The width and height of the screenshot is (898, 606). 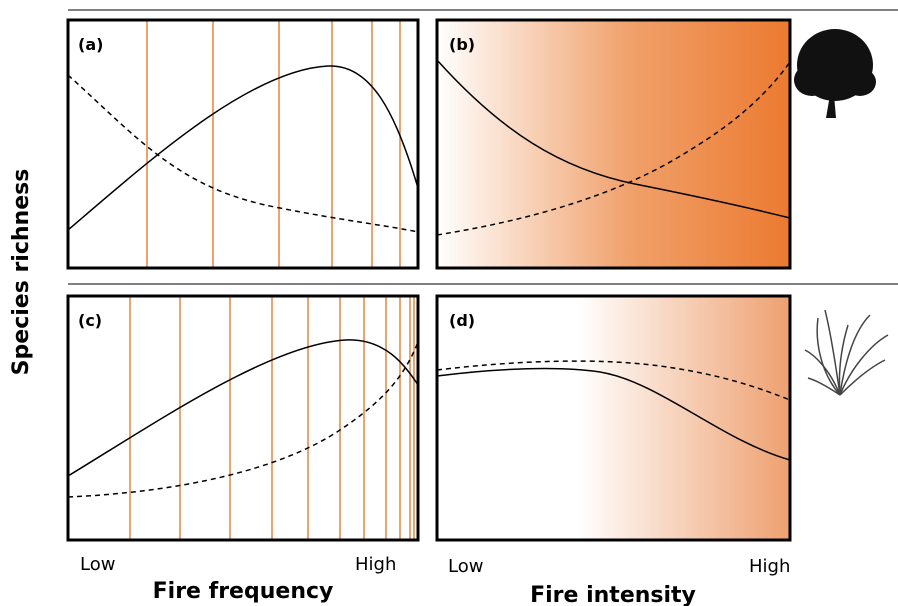 What do you see at coordinates (243, 591) in the screenshot?
I see `x-axis-title: Fire frequency` at bounding box center [243, 591].